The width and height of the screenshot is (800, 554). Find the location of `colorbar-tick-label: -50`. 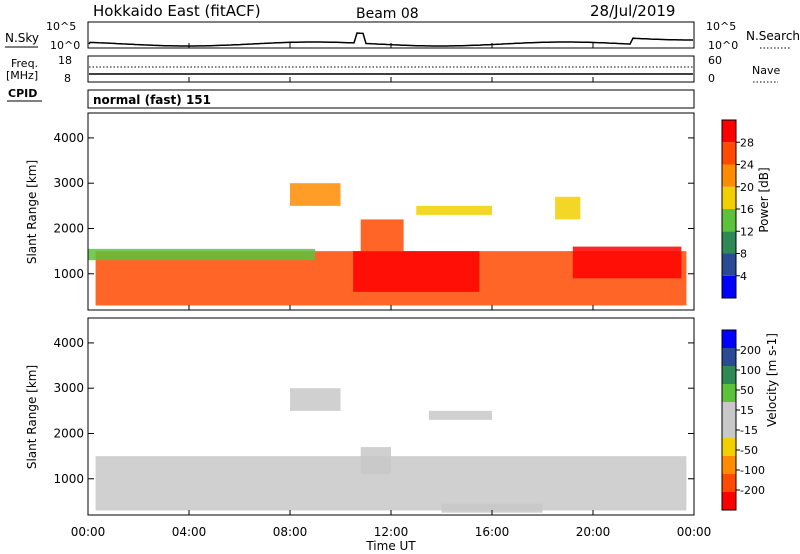

colorbar-tick-label: -50 is located at coordinates (749, 450).